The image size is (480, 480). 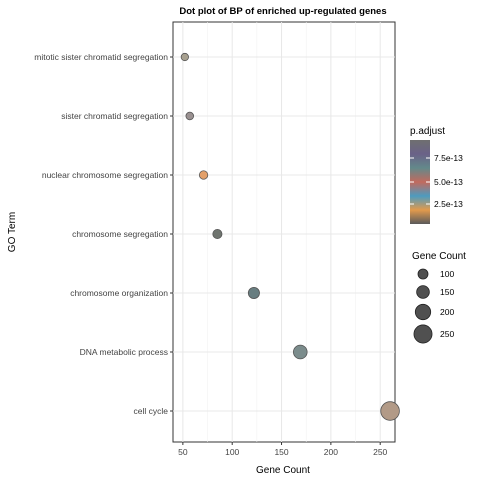 I want to click on size-legend-title: Gene Count, so click(x=439, y=256).